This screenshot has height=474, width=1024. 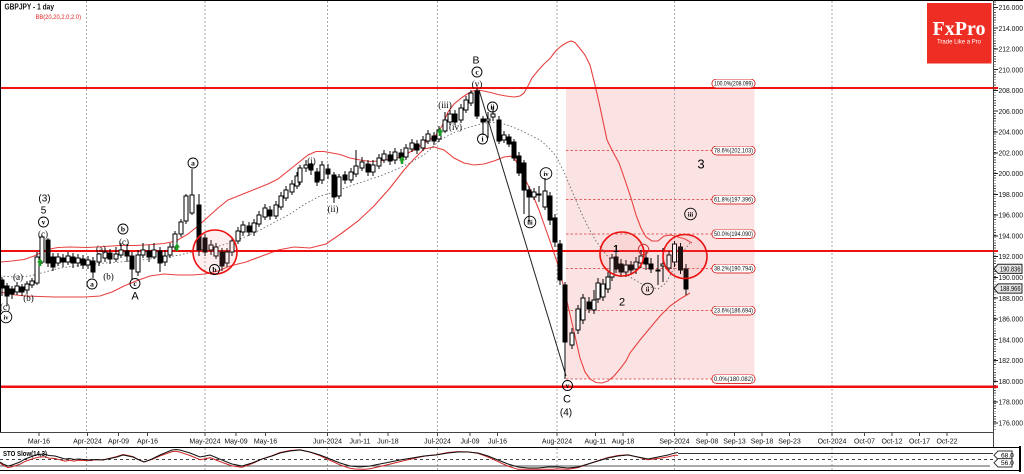 I want to click on svg-text: Sep-23, so click(x=789, y=442).